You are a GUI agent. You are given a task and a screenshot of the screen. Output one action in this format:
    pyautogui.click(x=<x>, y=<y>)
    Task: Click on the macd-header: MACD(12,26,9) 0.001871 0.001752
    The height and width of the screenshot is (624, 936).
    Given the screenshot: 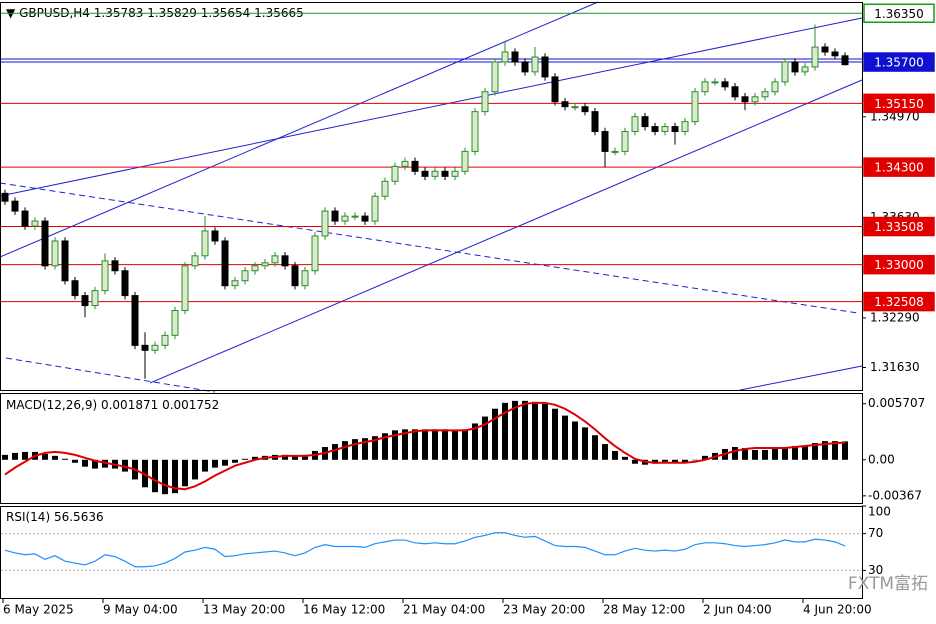 What is the action you would take?
    pyautogui.click(x=112, y=405)
    